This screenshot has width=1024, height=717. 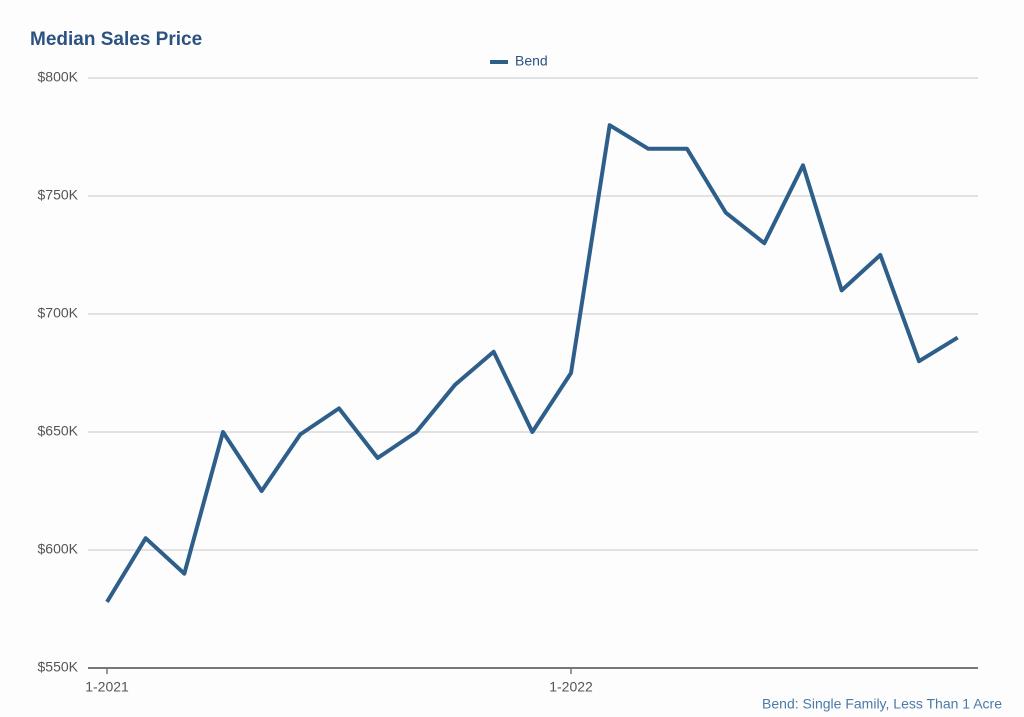 What do you see at coordinates (58, 77) in the screenshot?
I see `y-tick-label: $800K` at bounding box center [58, 77].